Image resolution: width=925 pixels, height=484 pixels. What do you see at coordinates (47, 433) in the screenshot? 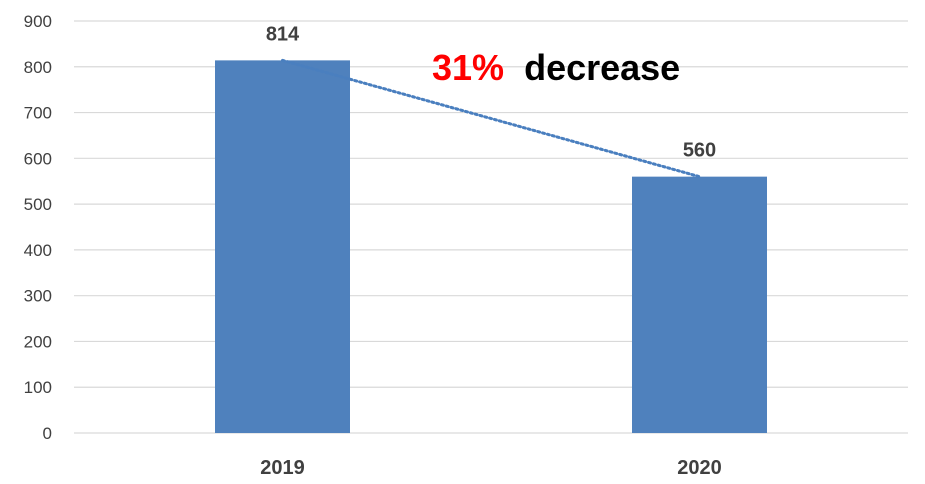
I see `y-tick-label: 0` at bounding box center [47, 433].